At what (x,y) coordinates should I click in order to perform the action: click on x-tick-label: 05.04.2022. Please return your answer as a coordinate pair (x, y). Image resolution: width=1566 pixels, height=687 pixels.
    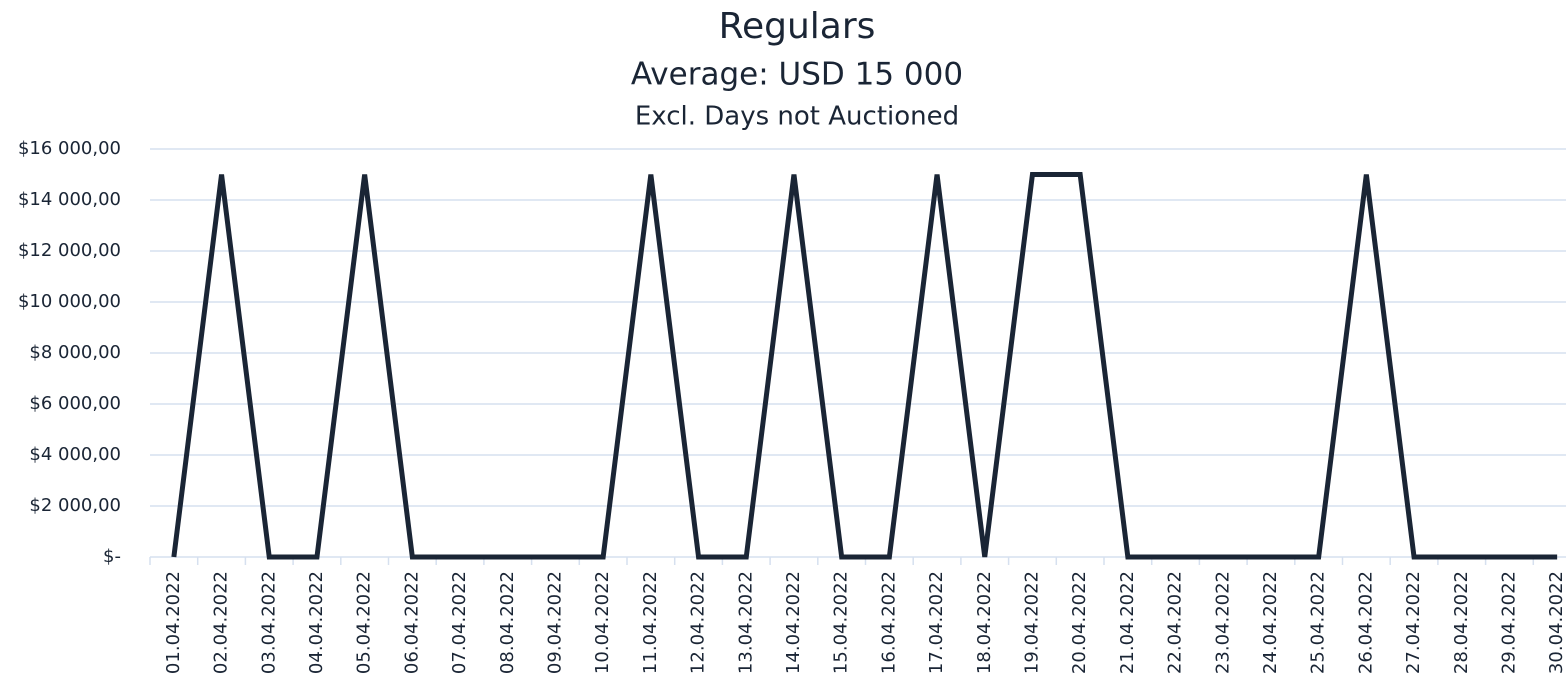
    Looking at the image, I should click on (364, 622).